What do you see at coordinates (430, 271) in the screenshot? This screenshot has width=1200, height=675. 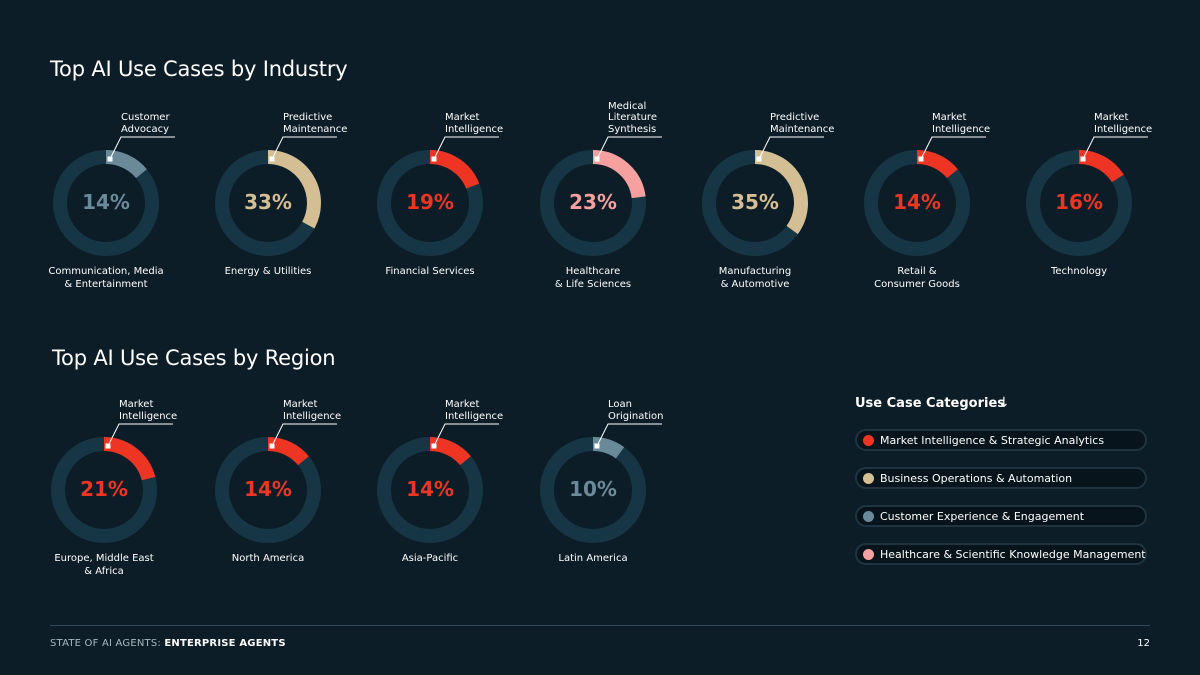 I see `segment-label: Financial Services` at bounding box center [430, 271].